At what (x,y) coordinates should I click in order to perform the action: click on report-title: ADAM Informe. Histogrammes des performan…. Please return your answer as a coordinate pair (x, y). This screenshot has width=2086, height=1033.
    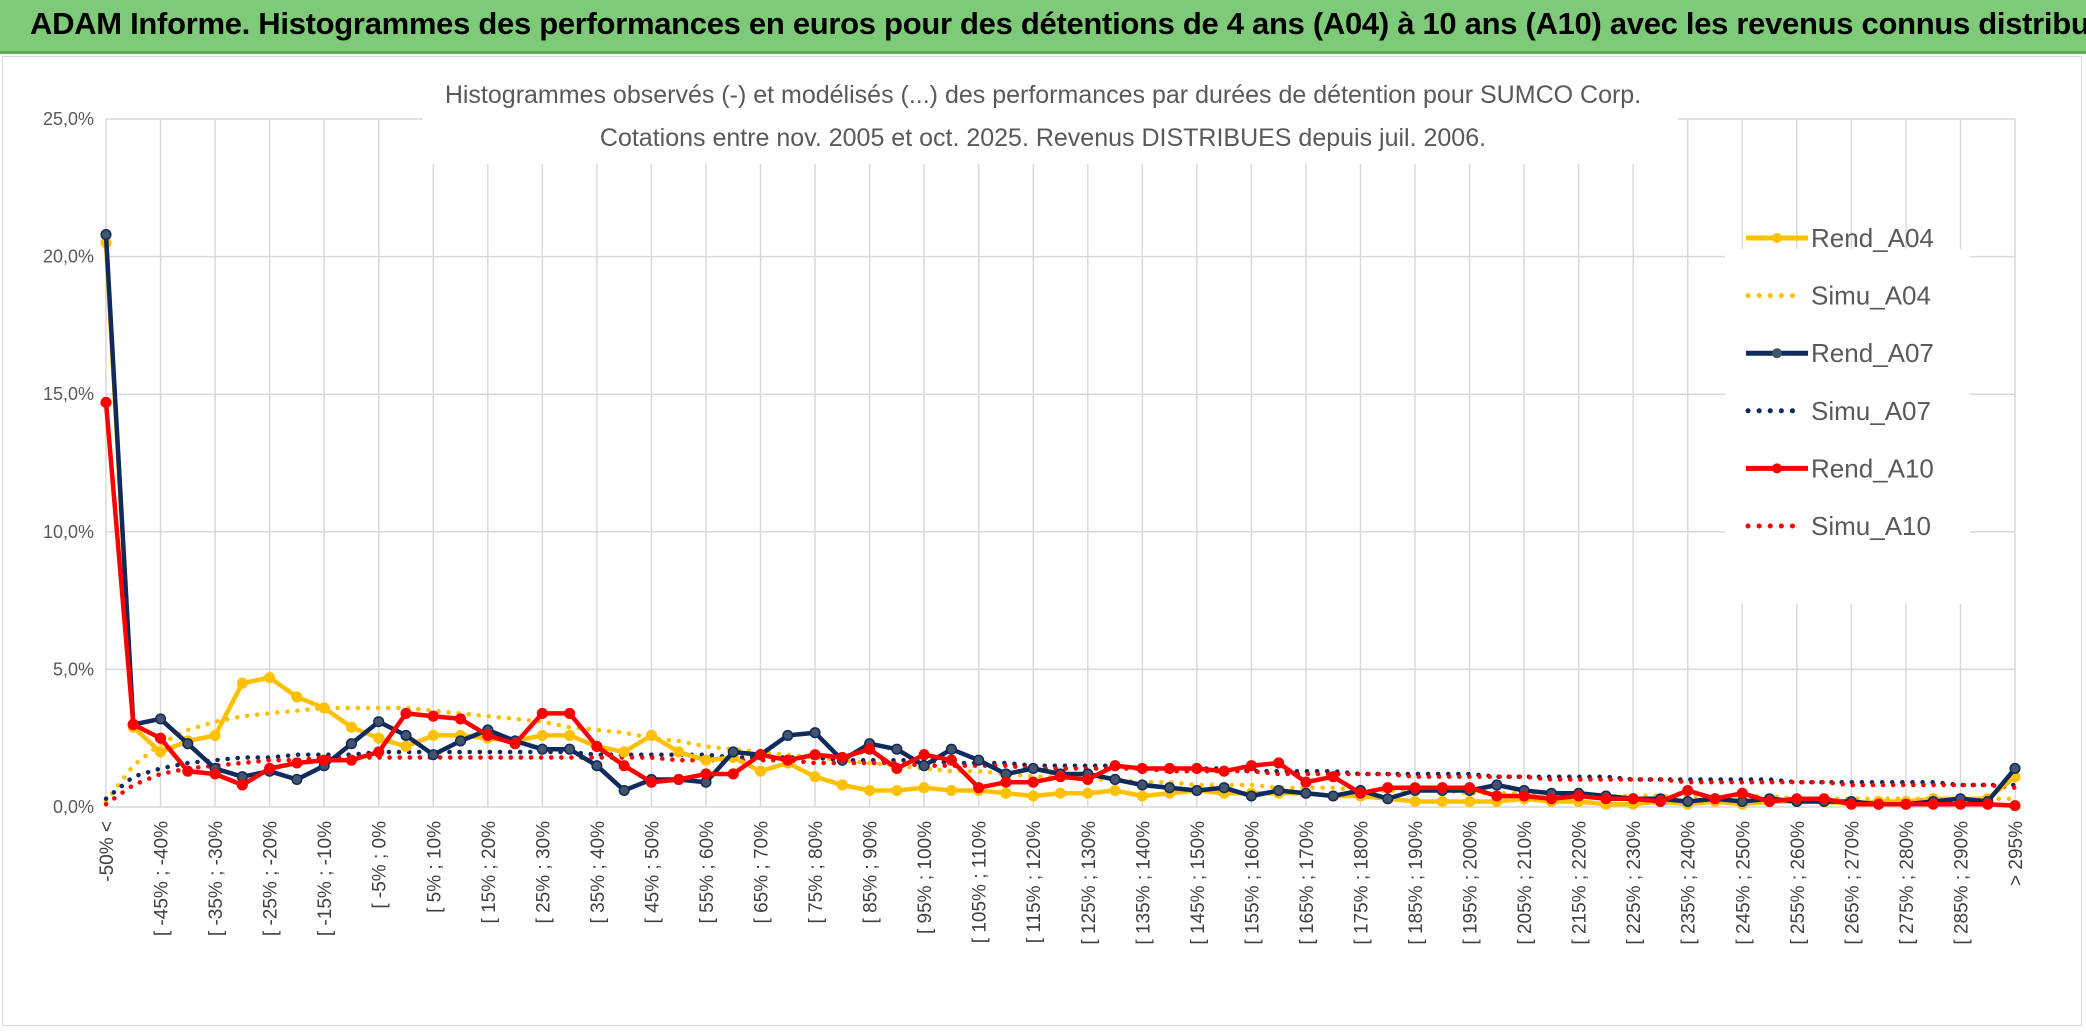
    Looking at the image, I should click on (1058, 23).